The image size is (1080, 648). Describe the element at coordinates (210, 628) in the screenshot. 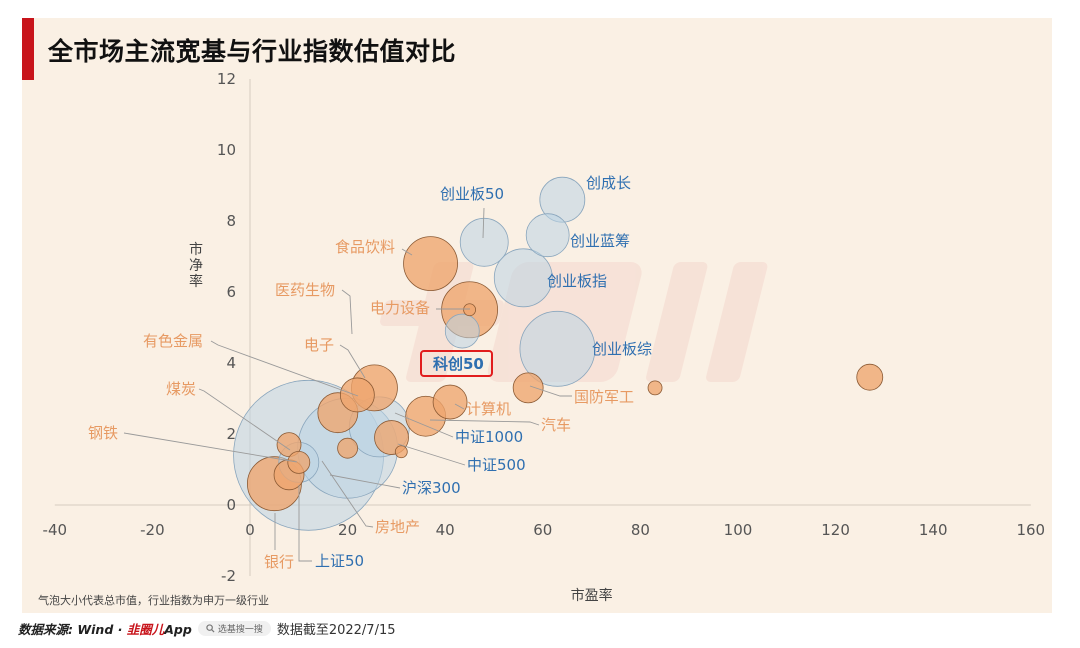

I see `search-icon` at that location.